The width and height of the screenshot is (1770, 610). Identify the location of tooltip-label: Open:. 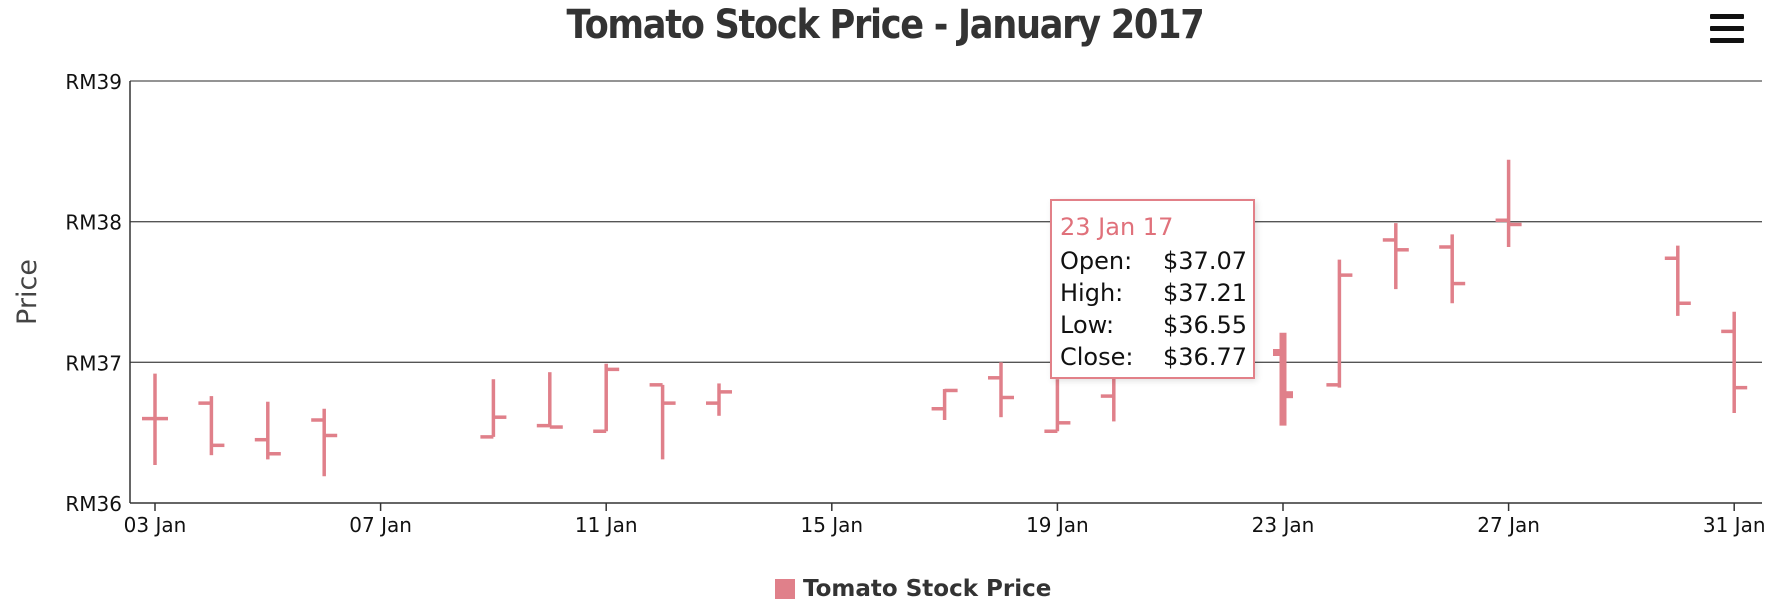
(1096, 261).